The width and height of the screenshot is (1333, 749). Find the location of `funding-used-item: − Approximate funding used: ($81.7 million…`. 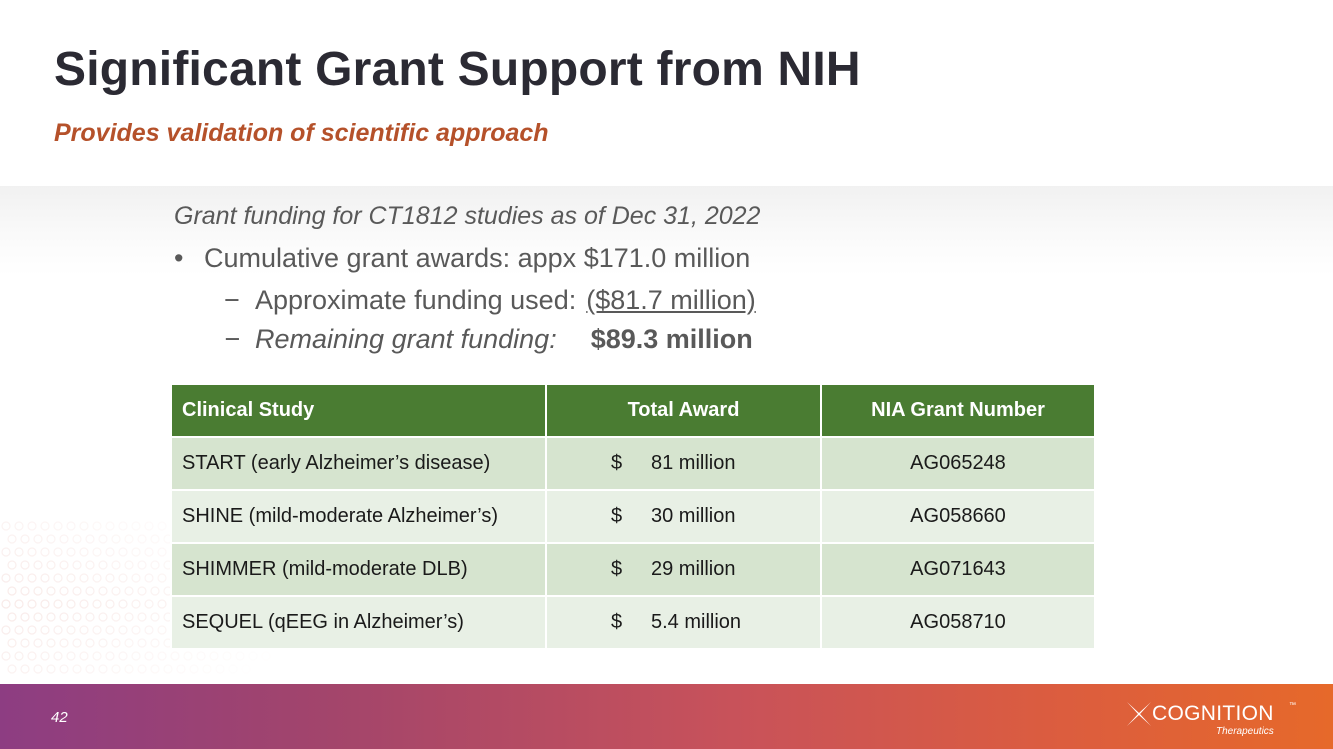

funding-used-item: − Approximate funding used: ($81.7 million… is located at coordinates (490, 300).